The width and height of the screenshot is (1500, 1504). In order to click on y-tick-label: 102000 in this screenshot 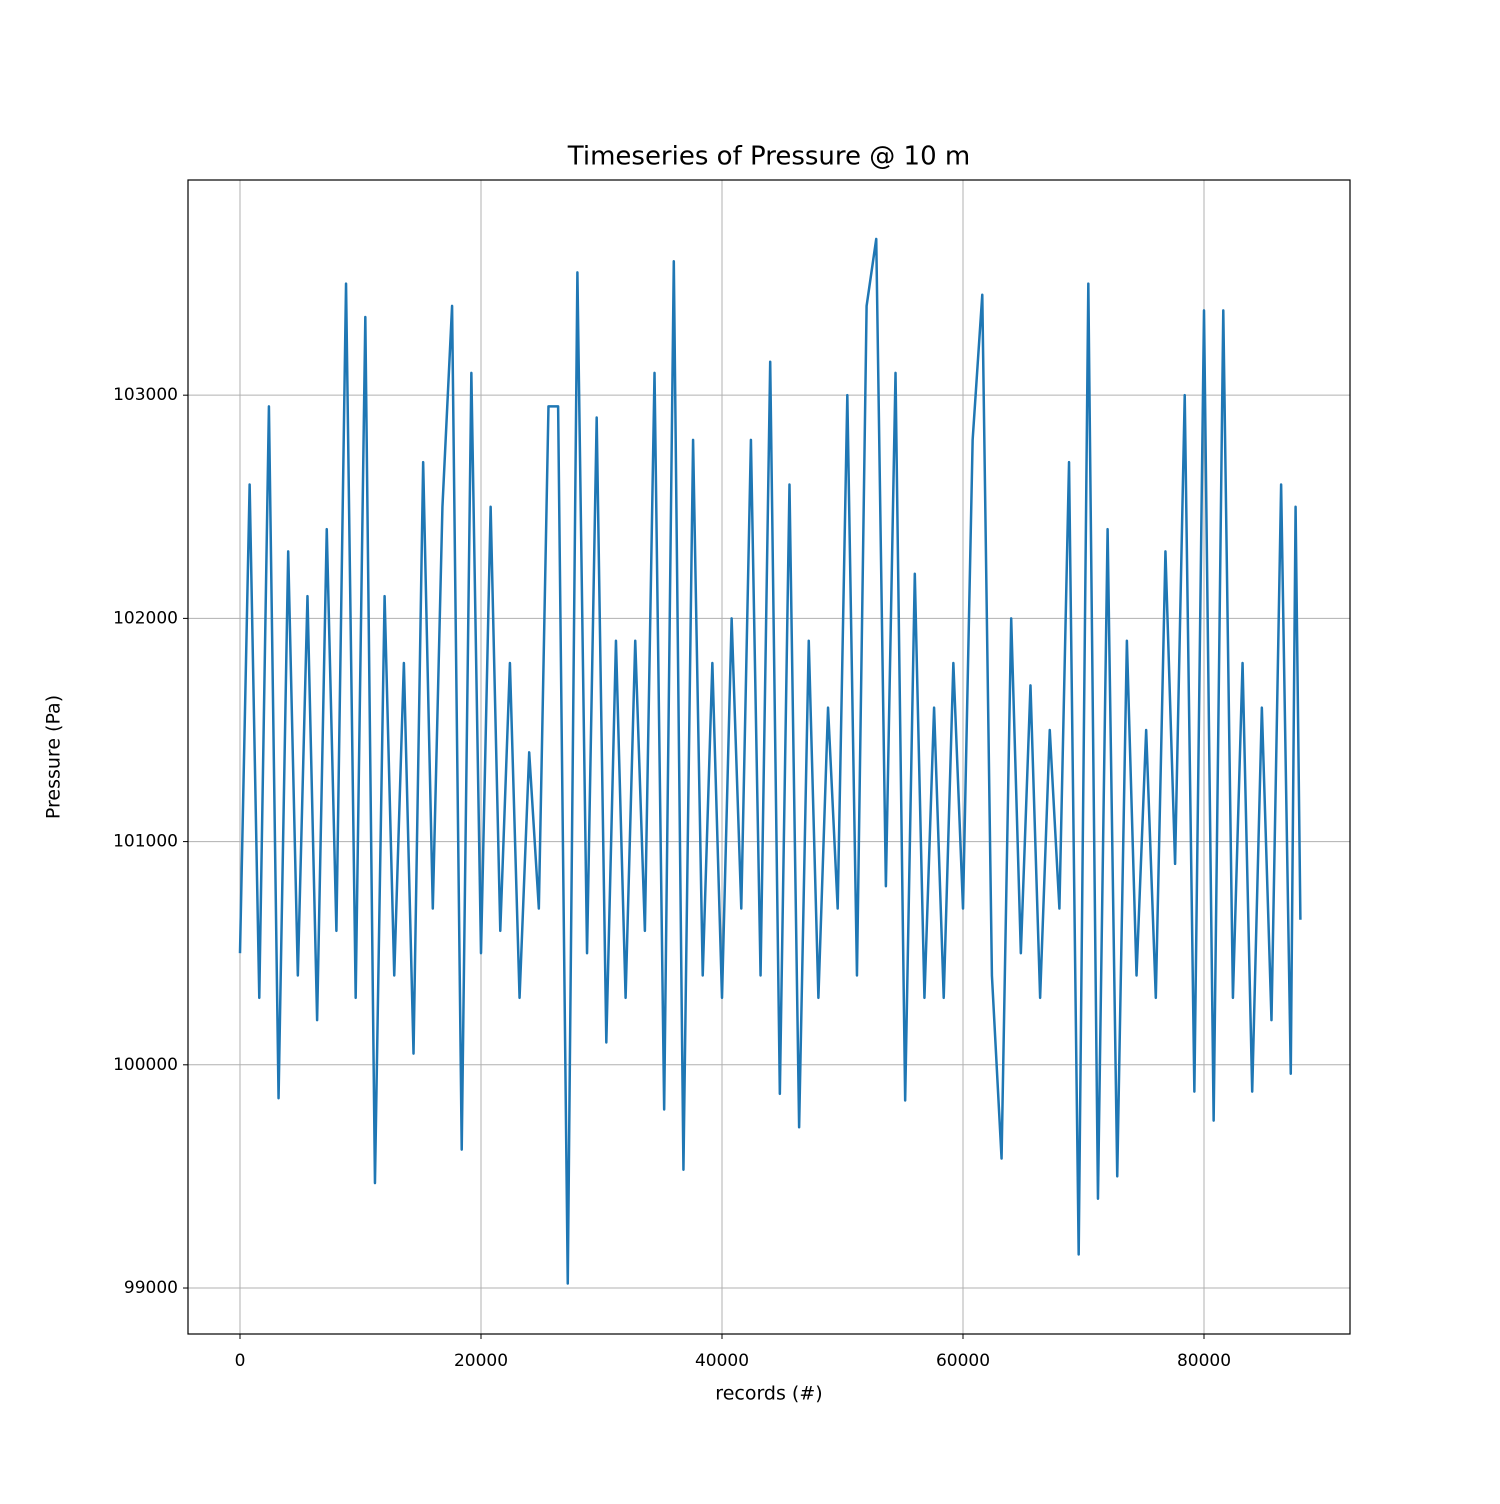, I will do `click(145, 618)`.